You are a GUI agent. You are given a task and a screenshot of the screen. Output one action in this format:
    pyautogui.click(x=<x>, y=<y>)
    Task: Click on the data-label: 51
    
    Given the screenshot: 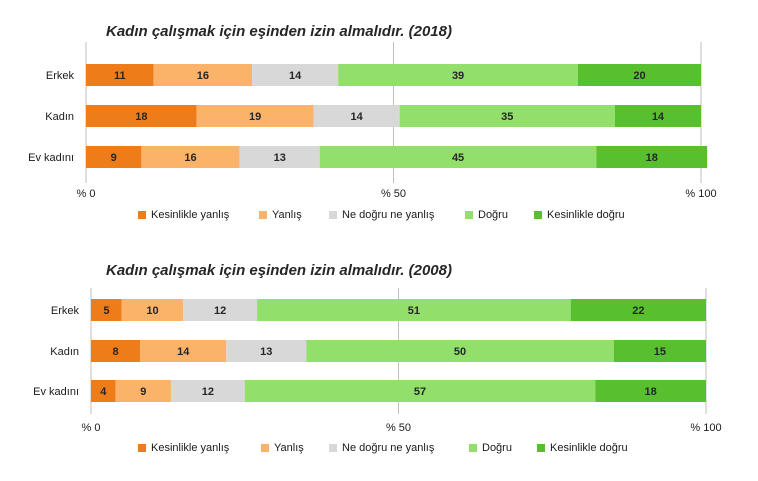 What is the action you would take?
    pyautogui.click(x=414, y=311)
    